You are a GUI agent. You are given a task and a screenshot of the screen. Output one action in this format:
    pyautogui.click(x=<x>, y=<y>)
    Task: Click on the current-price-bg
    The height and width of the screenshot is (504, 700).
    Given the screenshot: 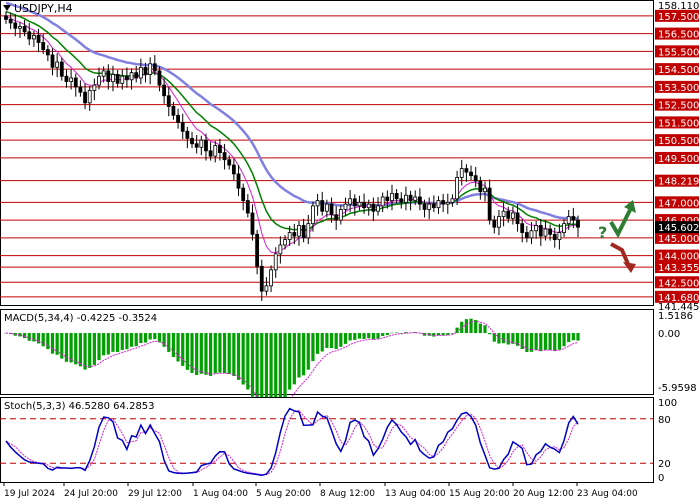 What is the action you would take?
    pyautogui.click(x=677, y=227)
    